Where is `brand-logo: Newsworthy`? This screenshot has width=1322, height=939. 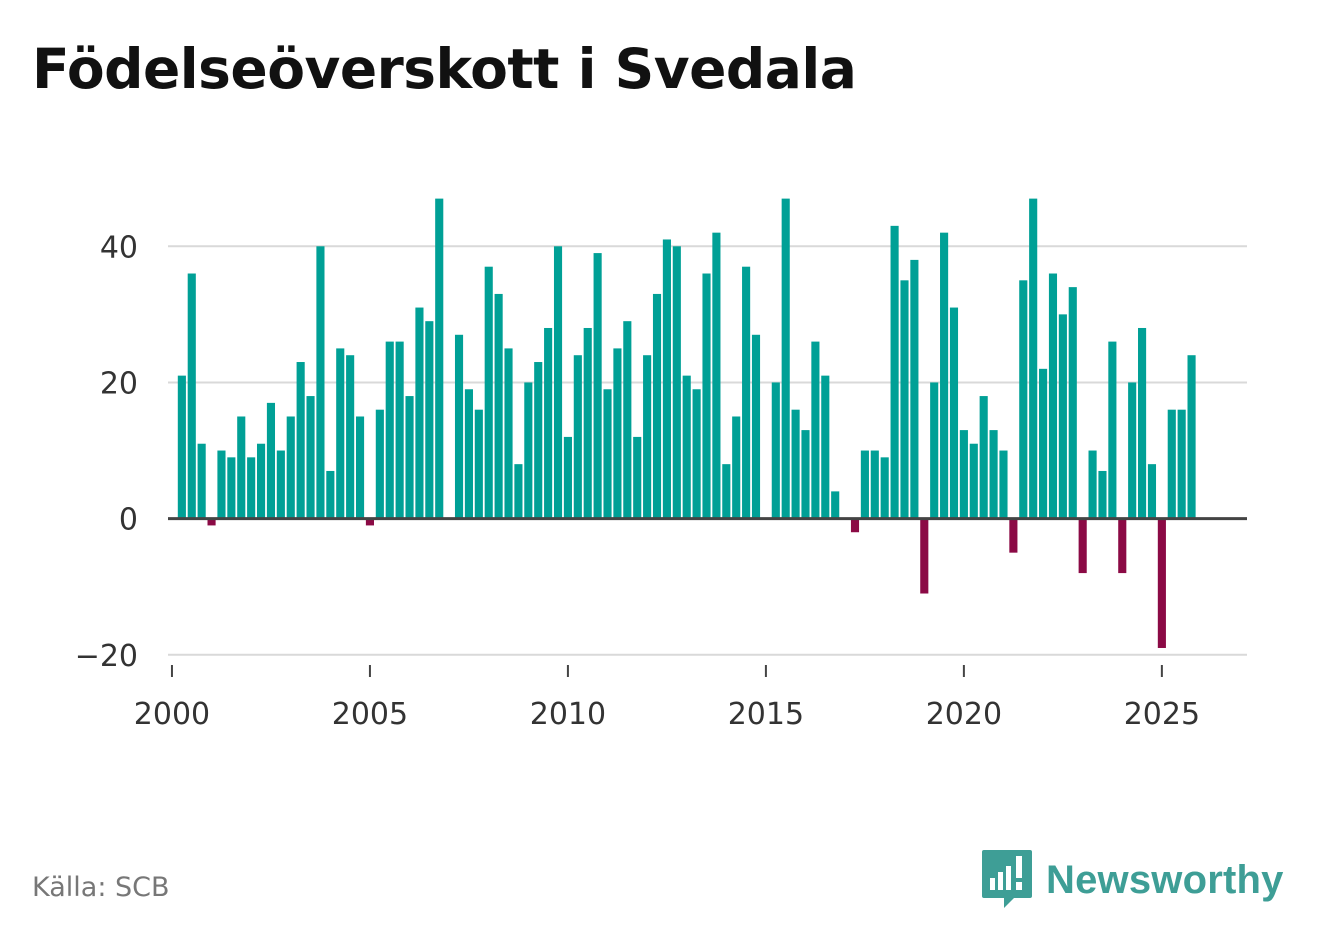
brand-logo: Newsworthy is located at coordinates (1133, 880).